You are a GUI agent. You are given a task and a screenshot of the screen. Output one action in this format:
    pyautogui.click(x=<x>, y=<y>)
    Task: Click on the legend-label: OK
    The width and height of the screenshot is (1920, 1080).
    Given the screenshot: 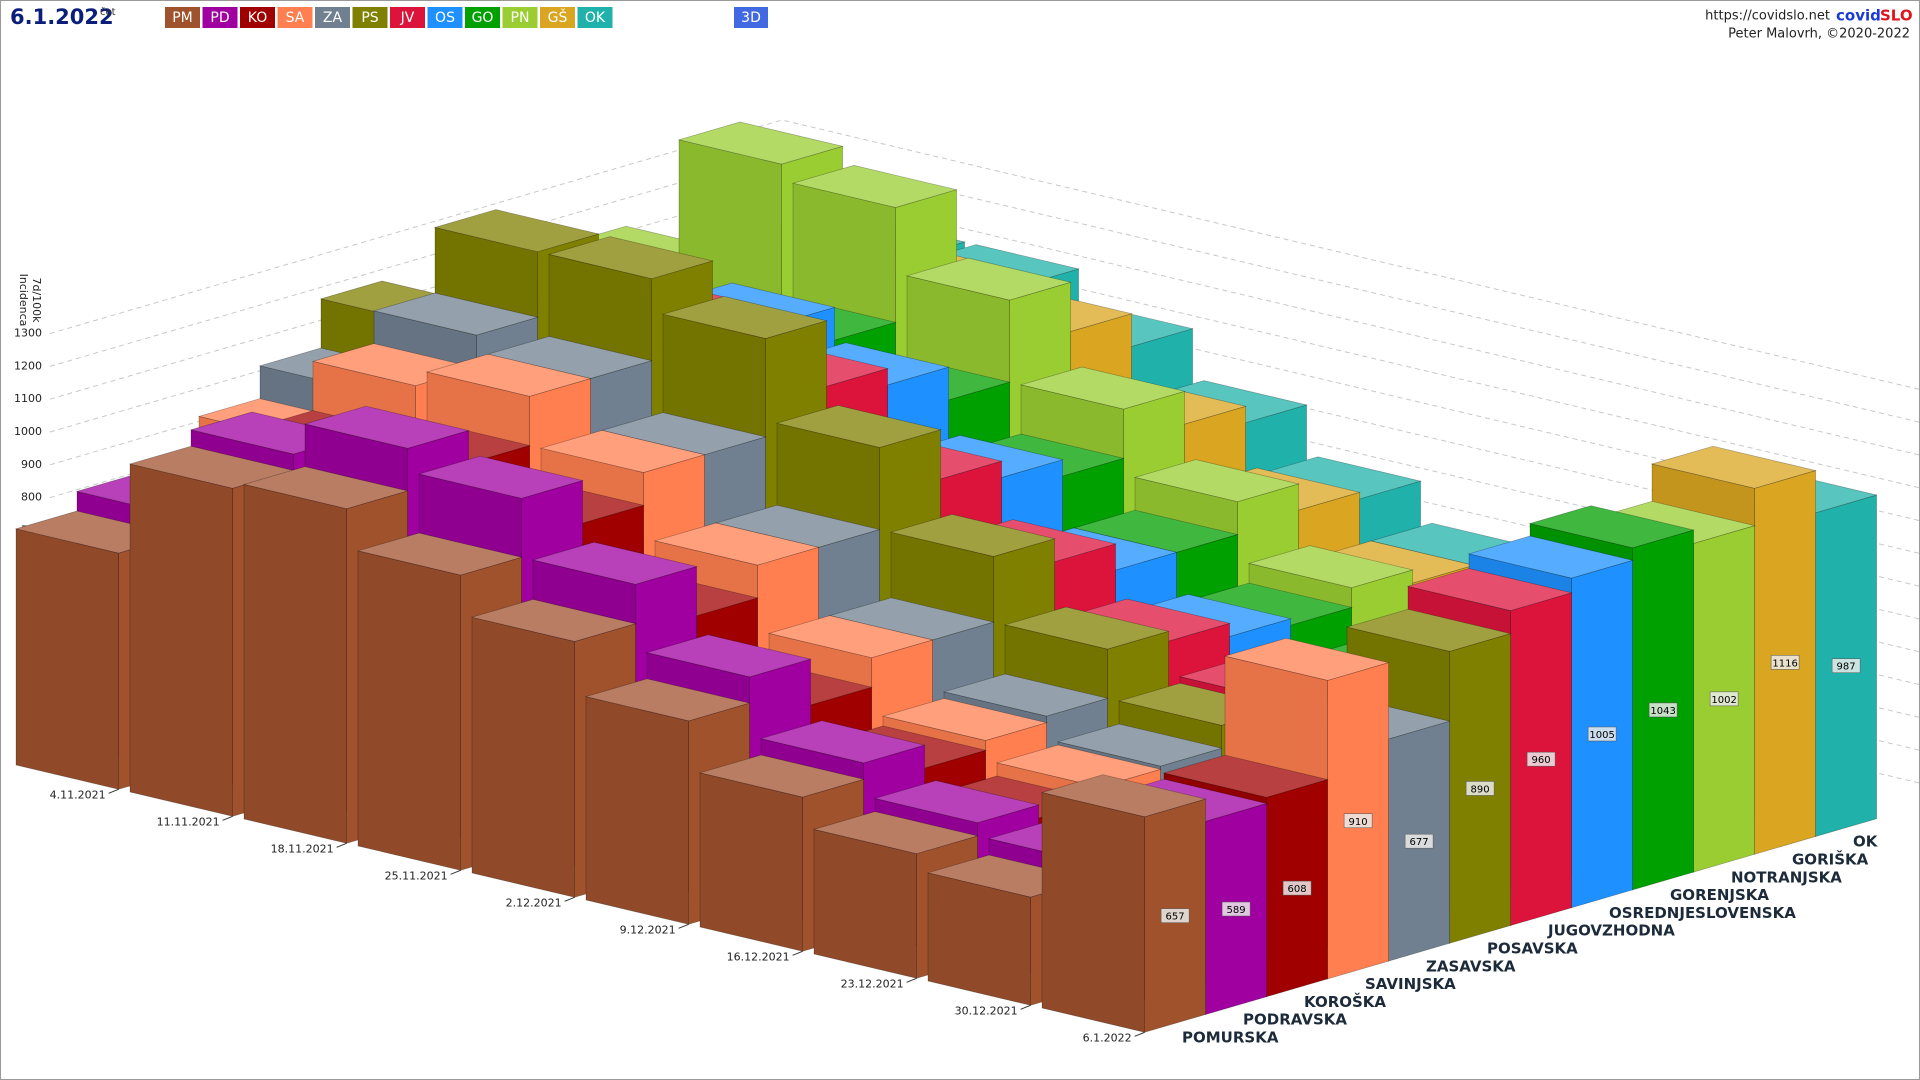 What is the action you would take?
    pyautogui.click(x=595, y=18)
    